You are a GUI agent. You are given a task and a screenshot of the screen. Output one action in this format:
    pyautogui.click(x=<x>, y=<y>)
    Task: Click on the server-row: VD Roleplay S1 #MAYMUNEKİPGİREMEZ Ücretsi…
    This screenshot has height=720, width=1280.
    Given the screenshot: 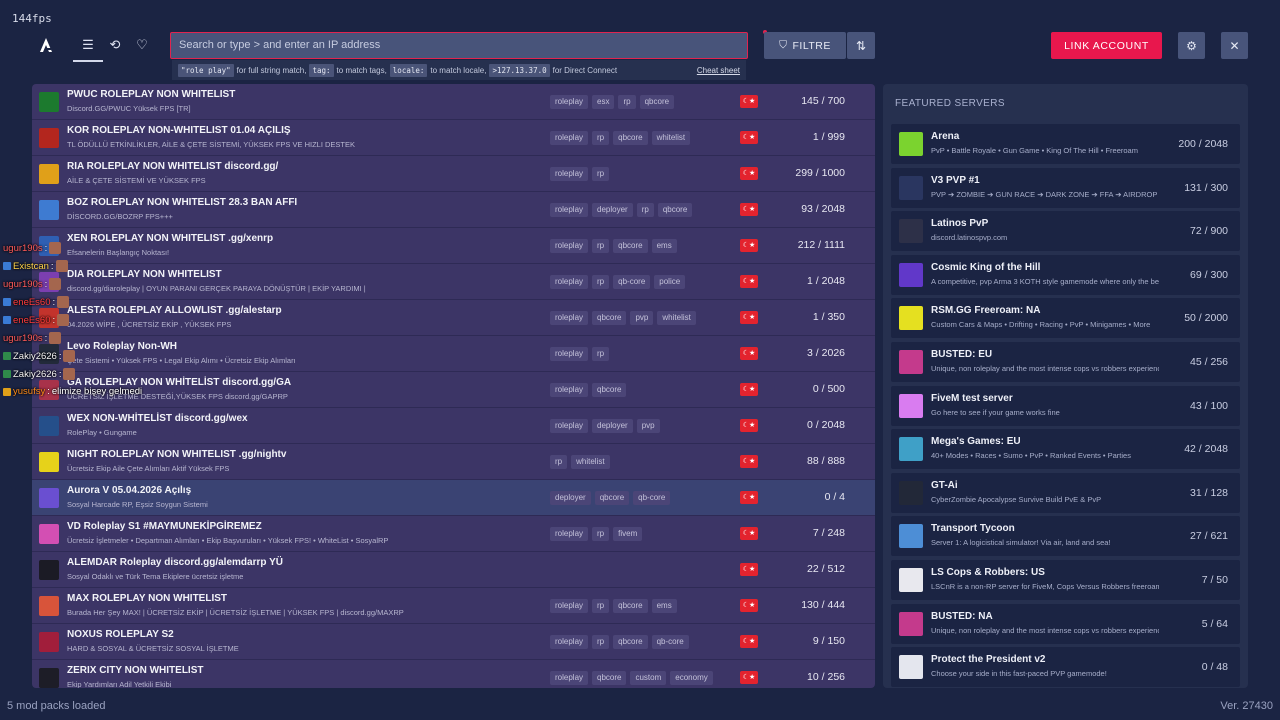 What is the action you would take?
    pyautogui.click(x=453, y=534)
    